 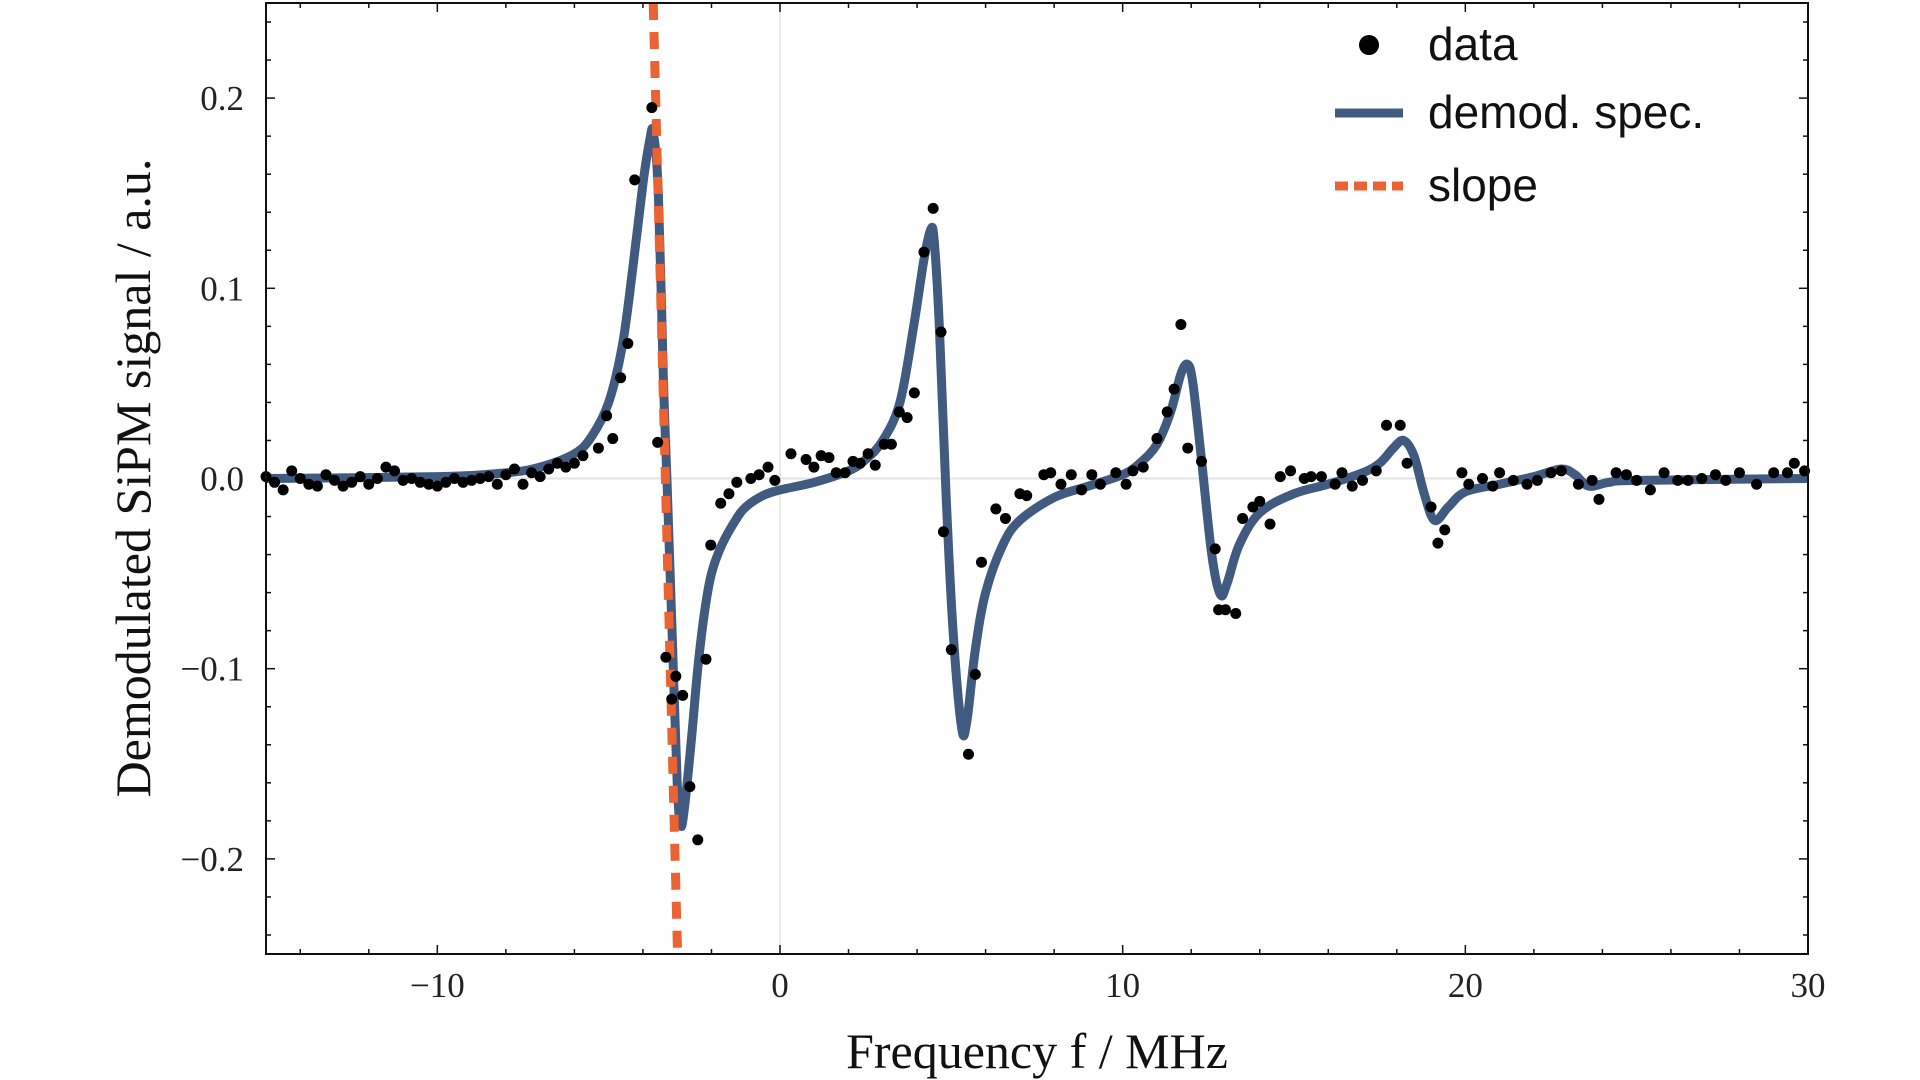 I want to click on legend-slope-label: slope, so click(x=1483, y=185).